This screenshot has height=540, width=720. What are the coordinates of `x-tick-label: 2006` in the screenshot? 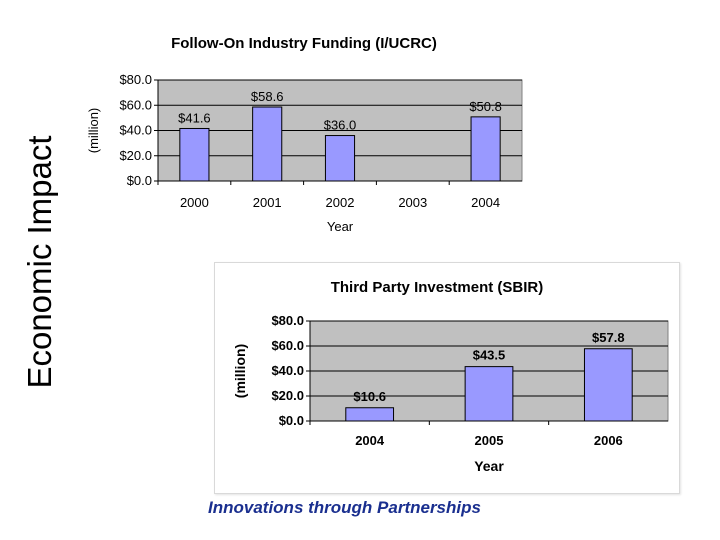 It's located at (608, 440).